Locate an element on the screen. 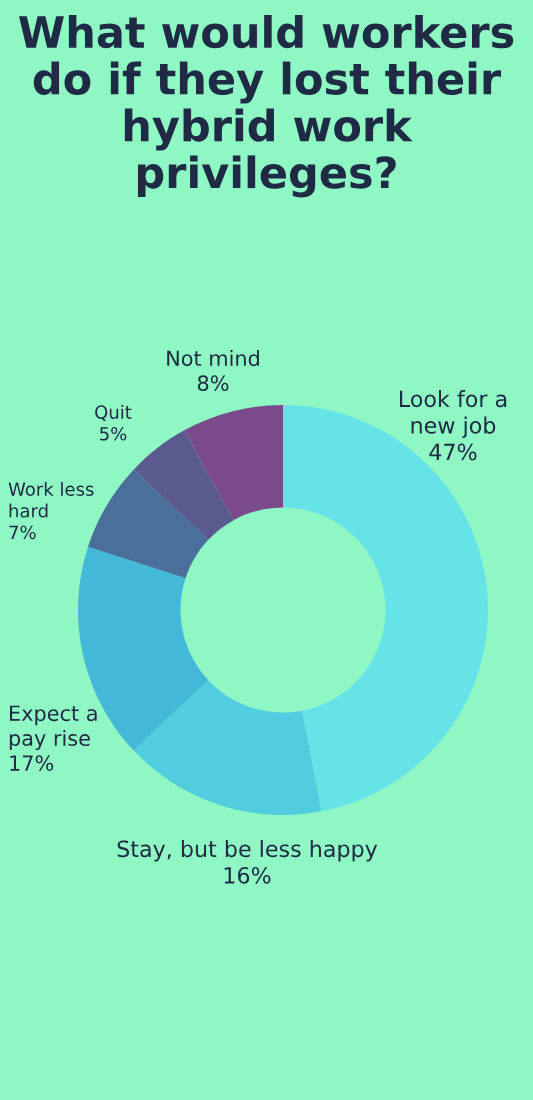  slice-label: Look for a new job is located at coordinates (453, 414).